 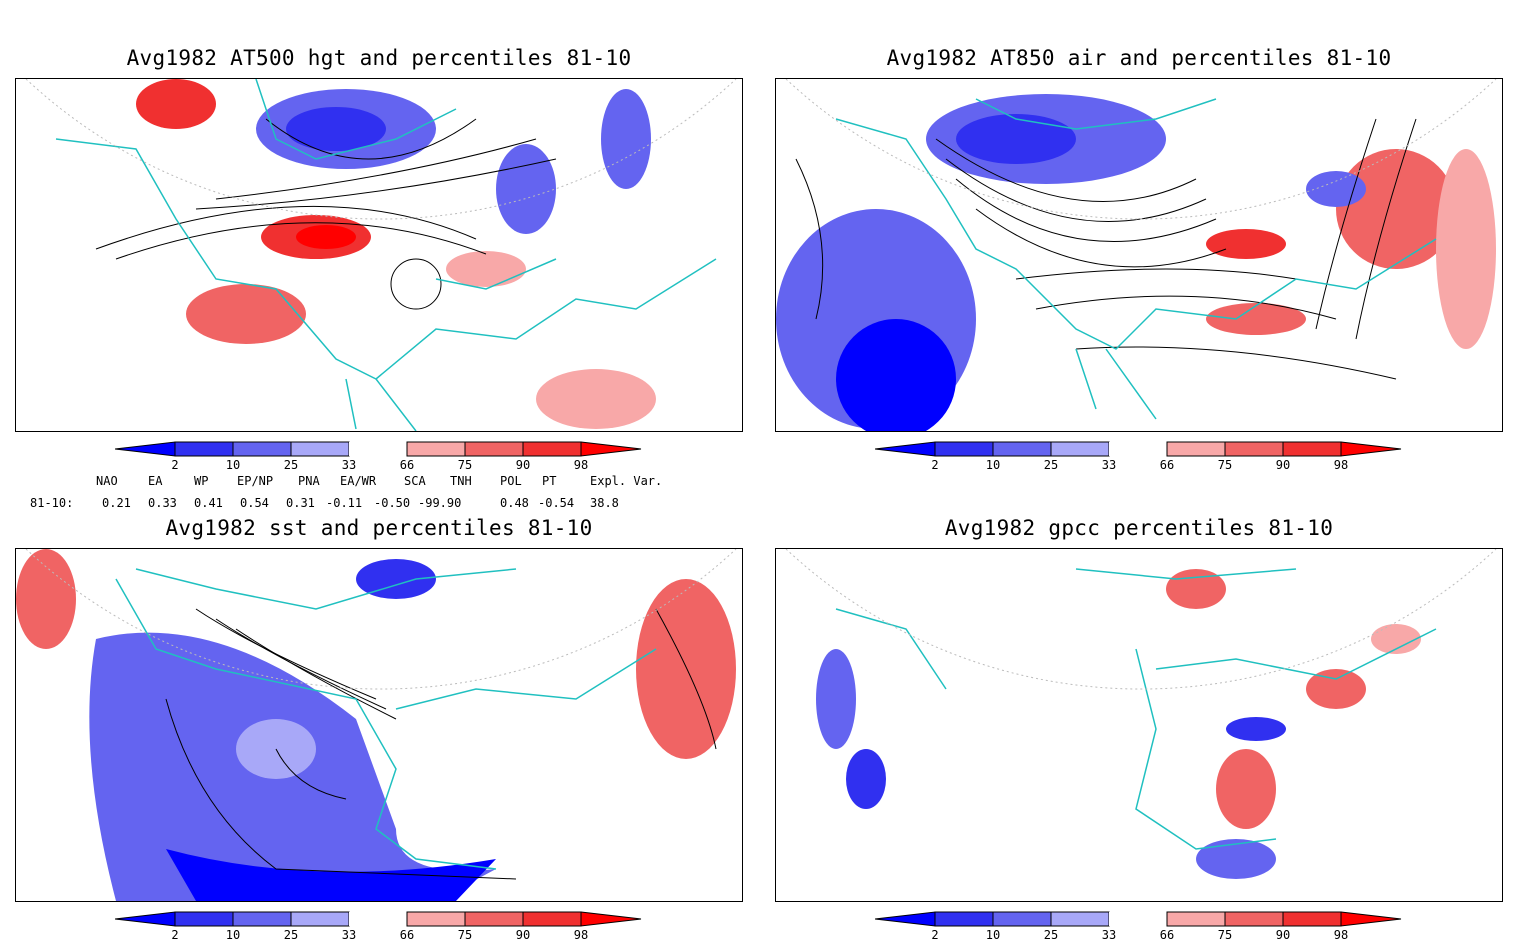 I want to click on index-header: EP/NP, so click(x=255, y=481).